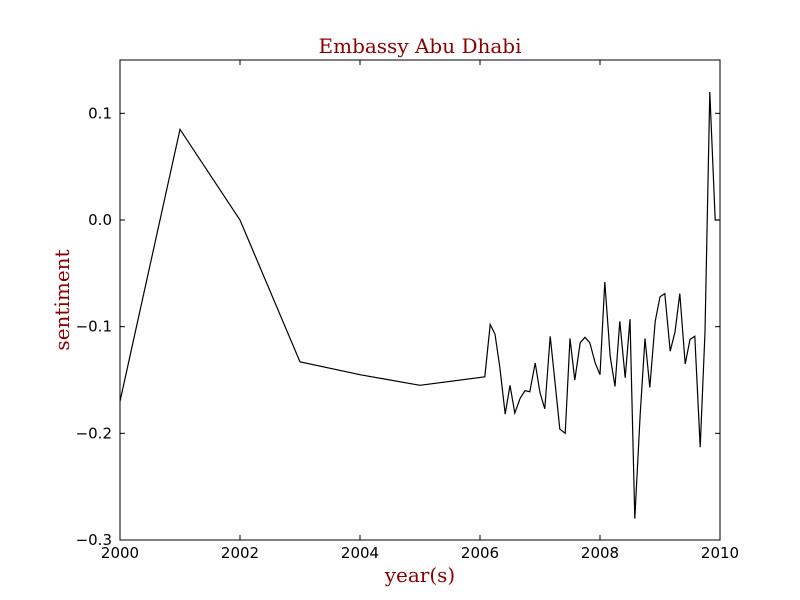  Describe the element at coordinates (62, 299) in the screenshot. I see `y-axis-label: sentiment` at that location.